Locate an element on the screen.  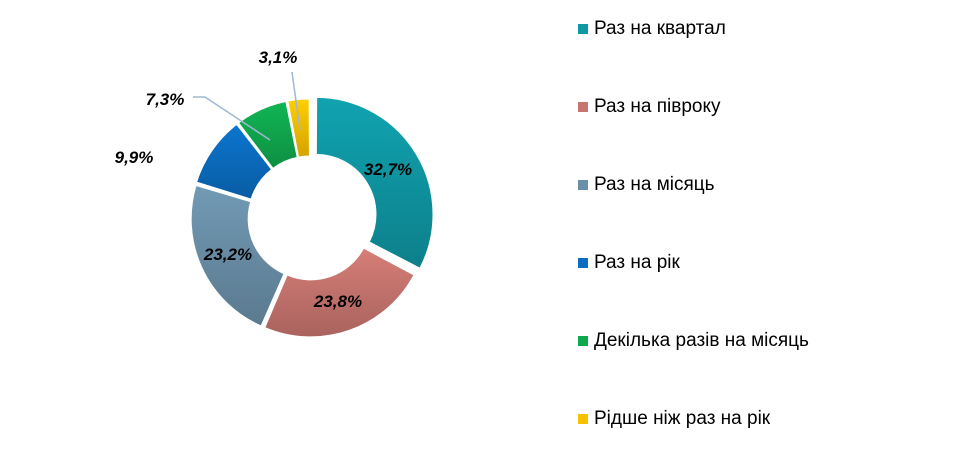
slice-monthly is located at coordinates (237, 255).